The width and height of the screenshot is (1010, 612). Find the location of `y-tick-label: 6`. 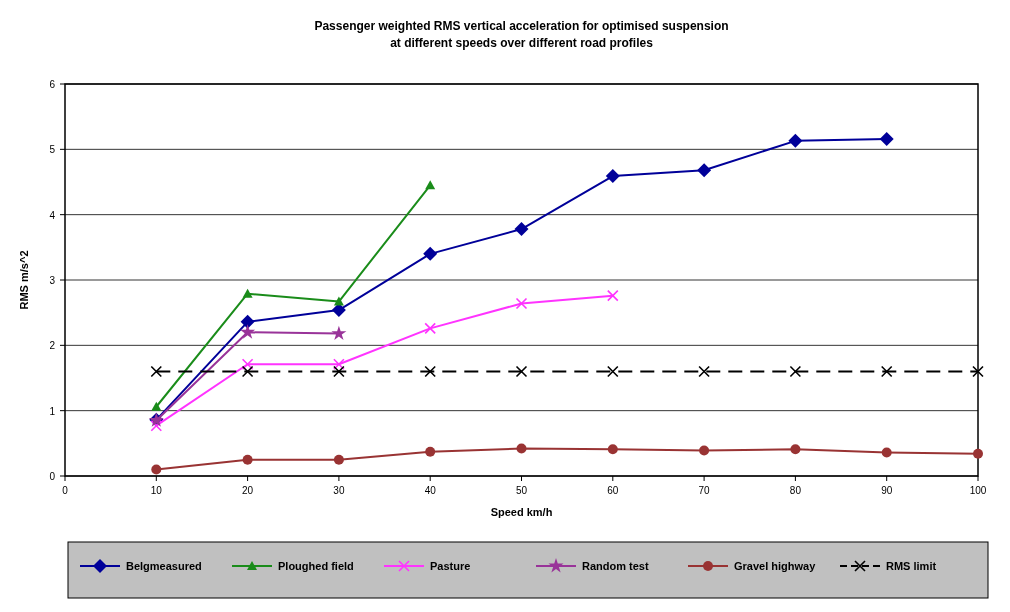

y-tick-label: 6 is located at coordinates (52, 84).